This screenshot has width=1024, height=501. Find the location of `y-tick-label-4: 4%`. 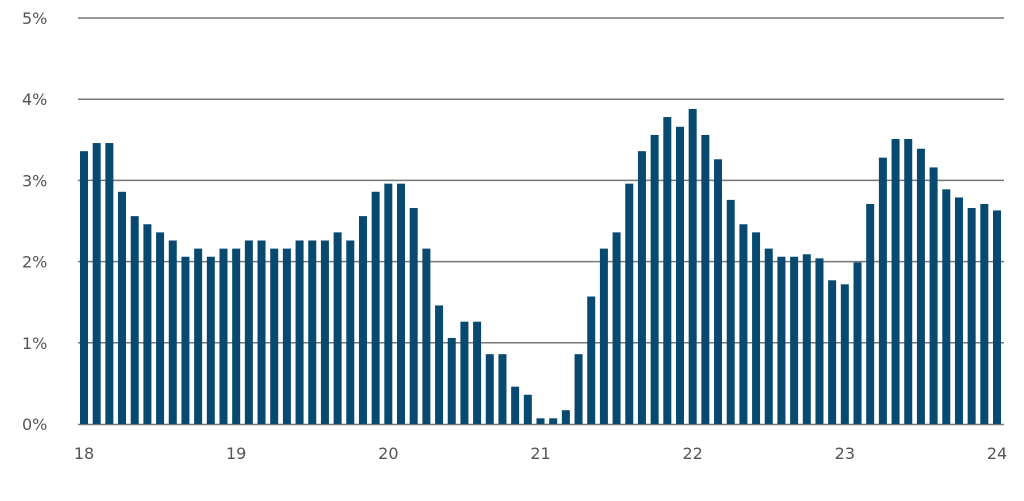

y-tick-label-4: 4% is located at coordinates (34, 99).